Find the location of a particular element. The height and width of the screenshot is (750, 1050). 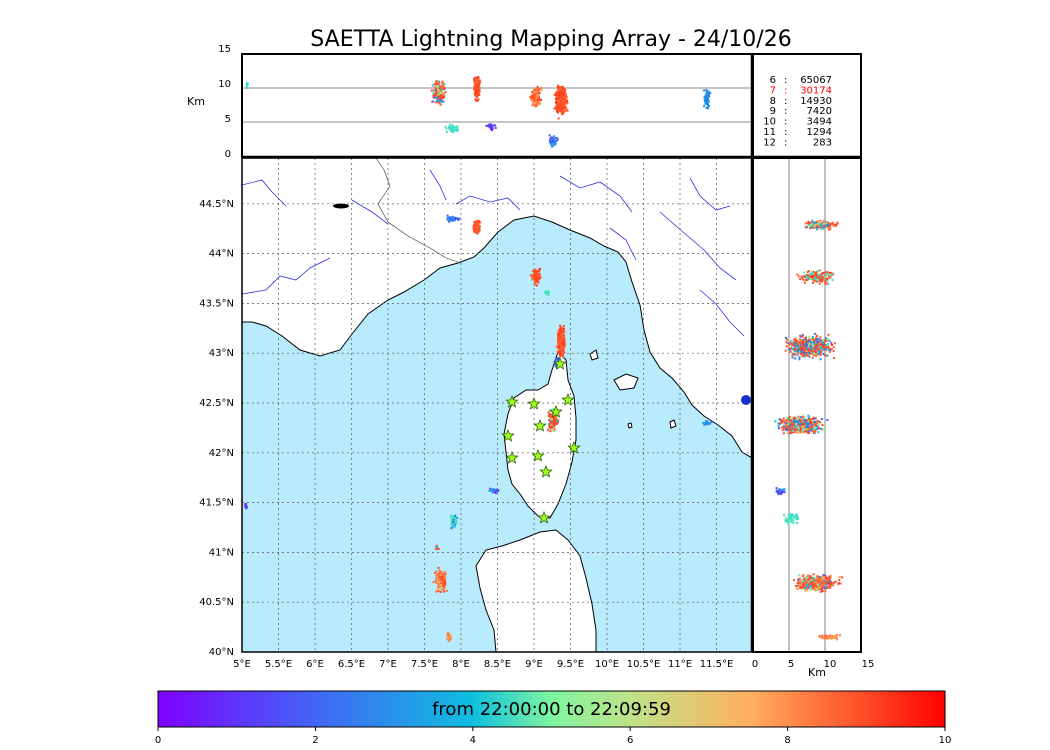

lat-label: 42°N is located at coordinates (221, 453).